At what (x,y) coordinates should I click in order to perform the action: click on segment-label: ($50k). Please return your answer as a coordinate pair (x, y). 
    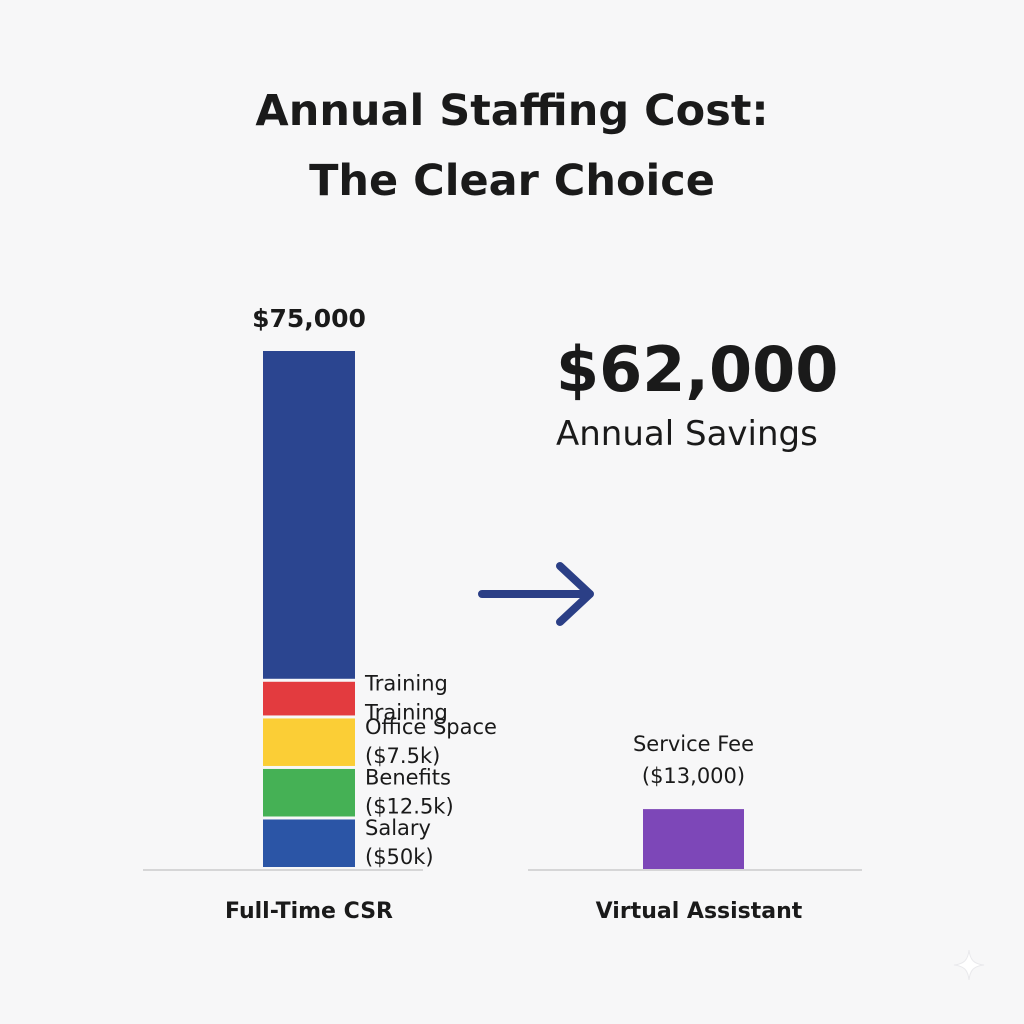
    Looking at the image, I should click on (399, 857).